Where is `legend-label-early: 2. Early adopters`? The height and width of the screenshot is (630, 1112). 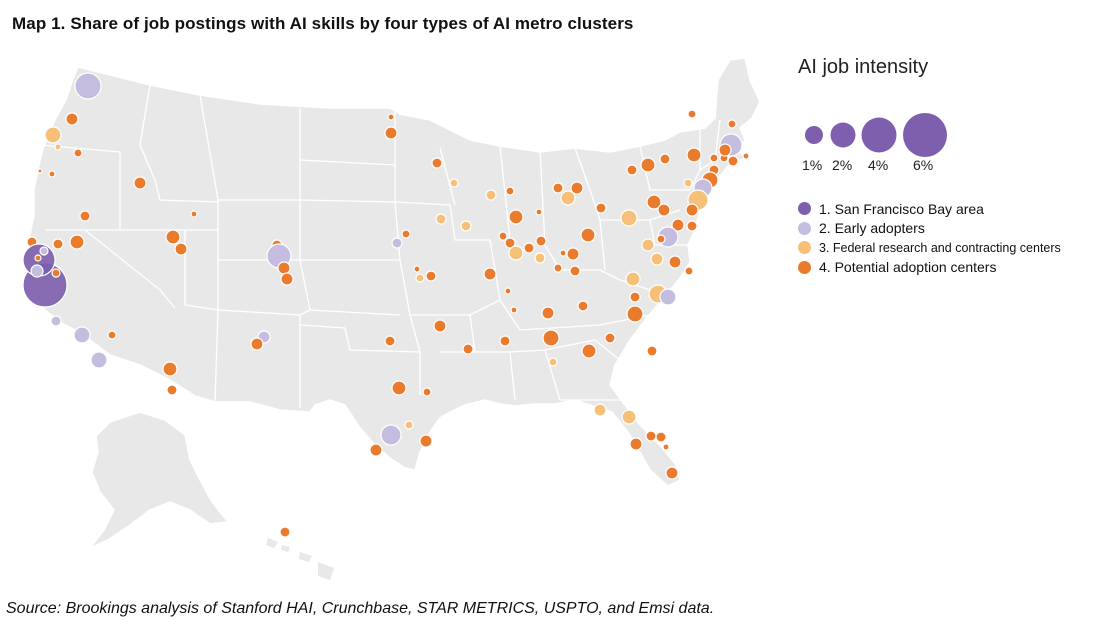 legend-label-early: 2. Early adopters is located at coordinates (872, 228).